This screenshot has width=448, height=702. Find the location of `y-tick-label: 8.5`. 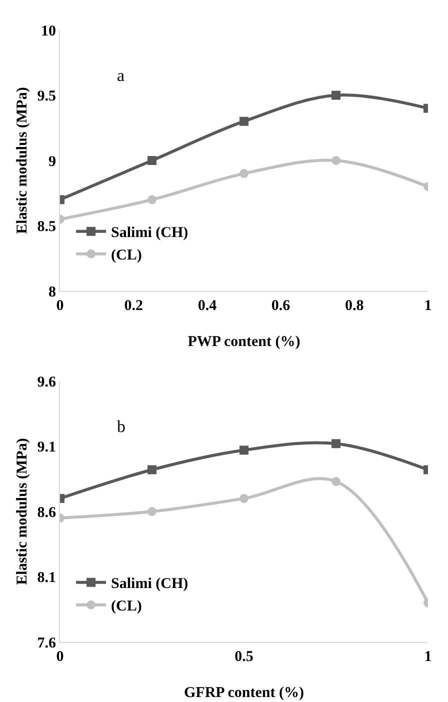

y-tick-label: 8.5 is located at coordinates (46, 227).